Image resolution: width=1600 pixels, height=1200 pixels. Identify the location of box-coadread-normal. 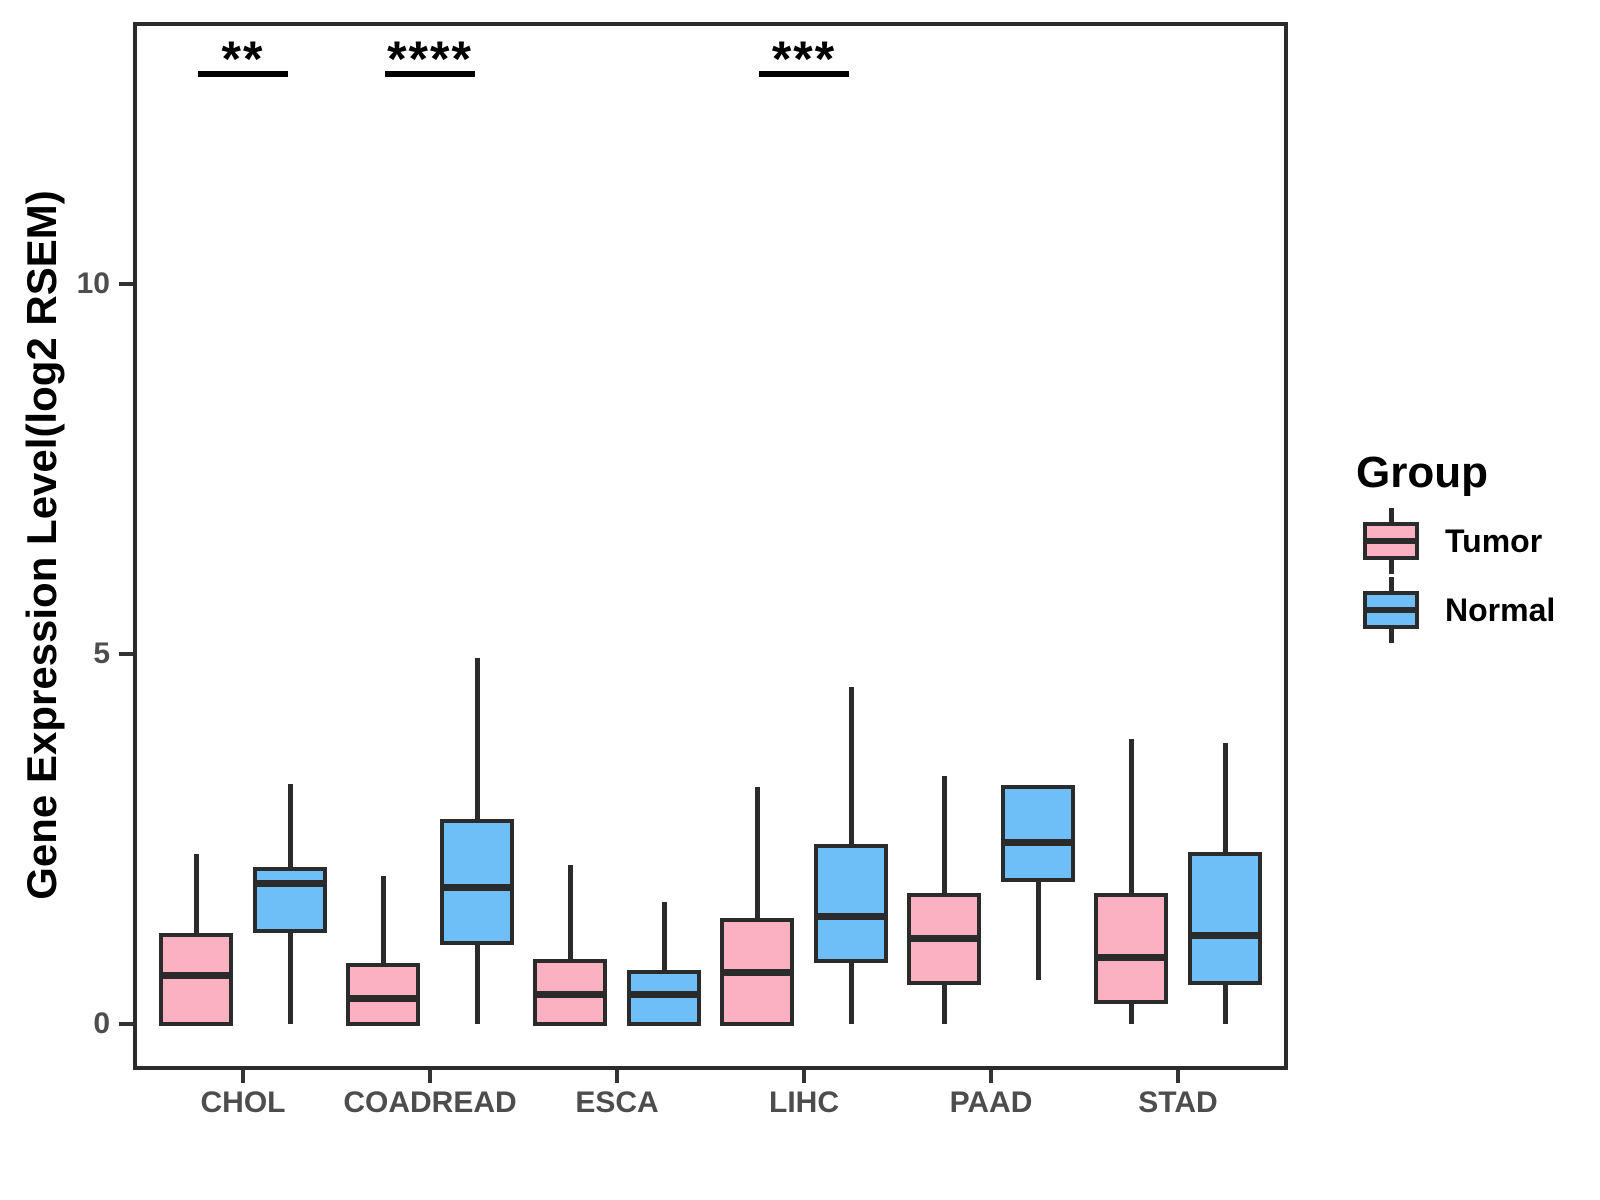
(477, 881).